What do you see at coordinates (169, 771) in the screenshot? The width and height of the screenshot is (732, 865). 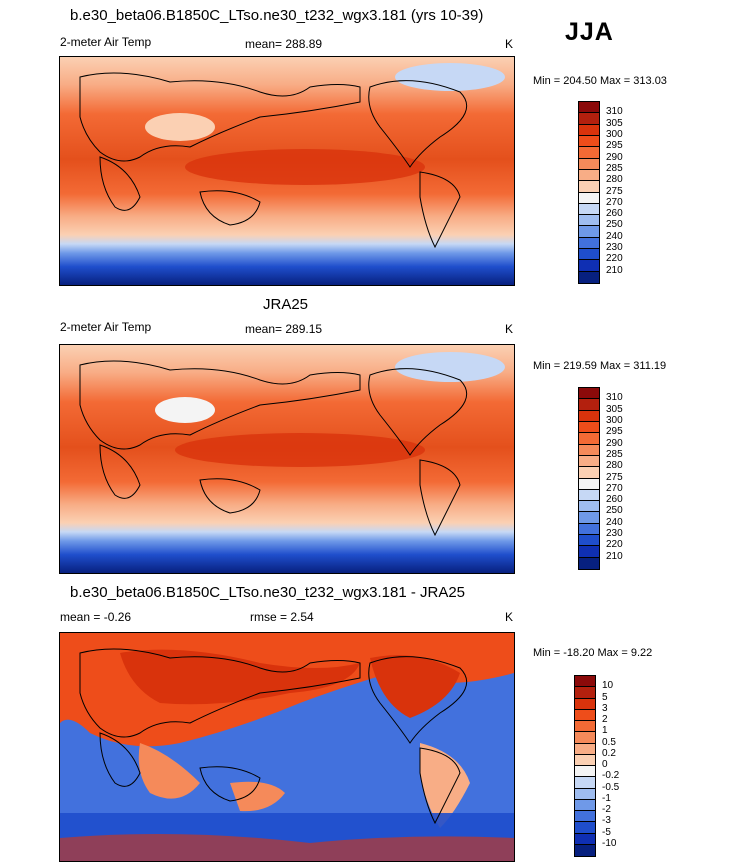 I see `panel3-africa-bias` at bounding box center [169, 771].